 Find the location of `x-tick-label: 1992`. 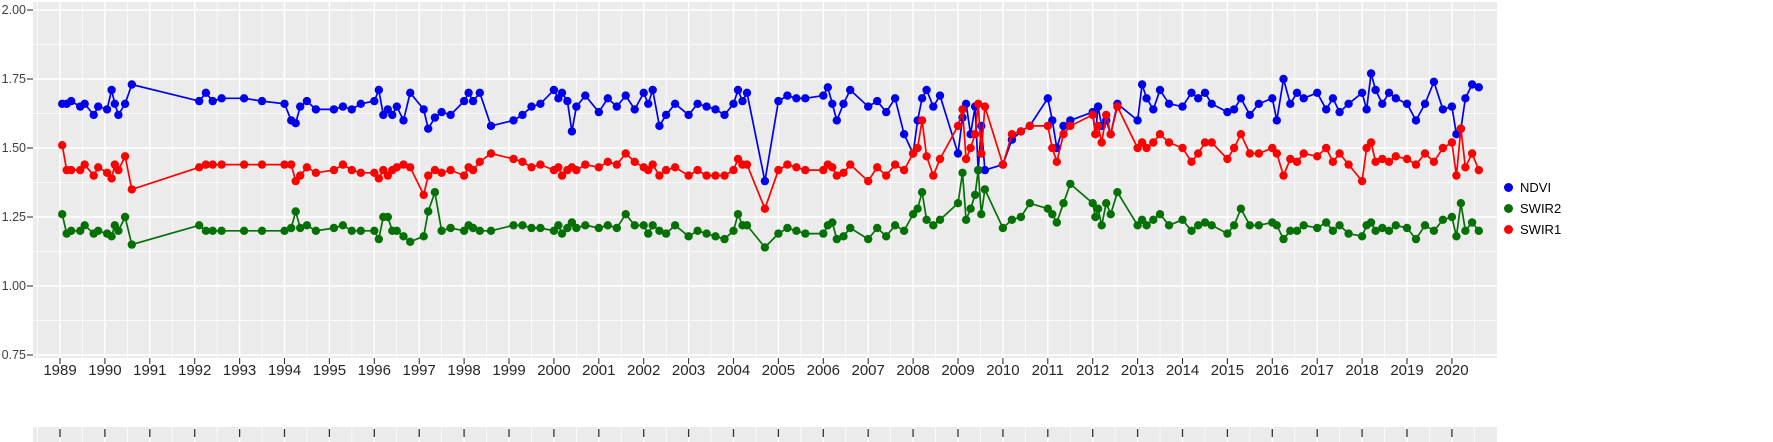

x-tick-label: 1992 is located at coordinates (194, 370).